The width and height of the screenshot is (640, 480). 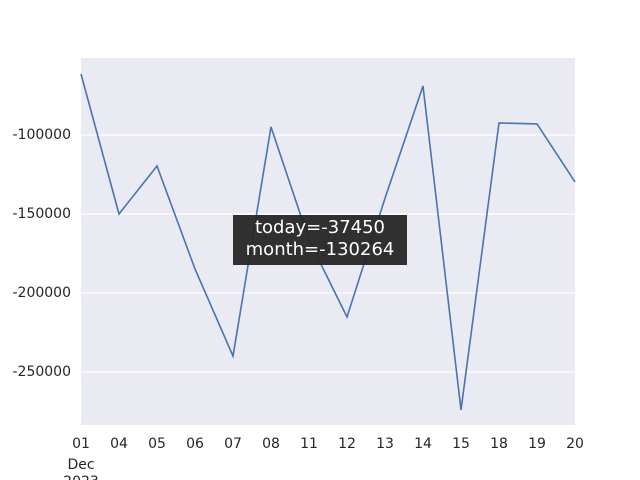 What do you see at coordinates (195, 444) in the screenshot?
I see `x-tick-label: 06` at bounding box center [195, 444].